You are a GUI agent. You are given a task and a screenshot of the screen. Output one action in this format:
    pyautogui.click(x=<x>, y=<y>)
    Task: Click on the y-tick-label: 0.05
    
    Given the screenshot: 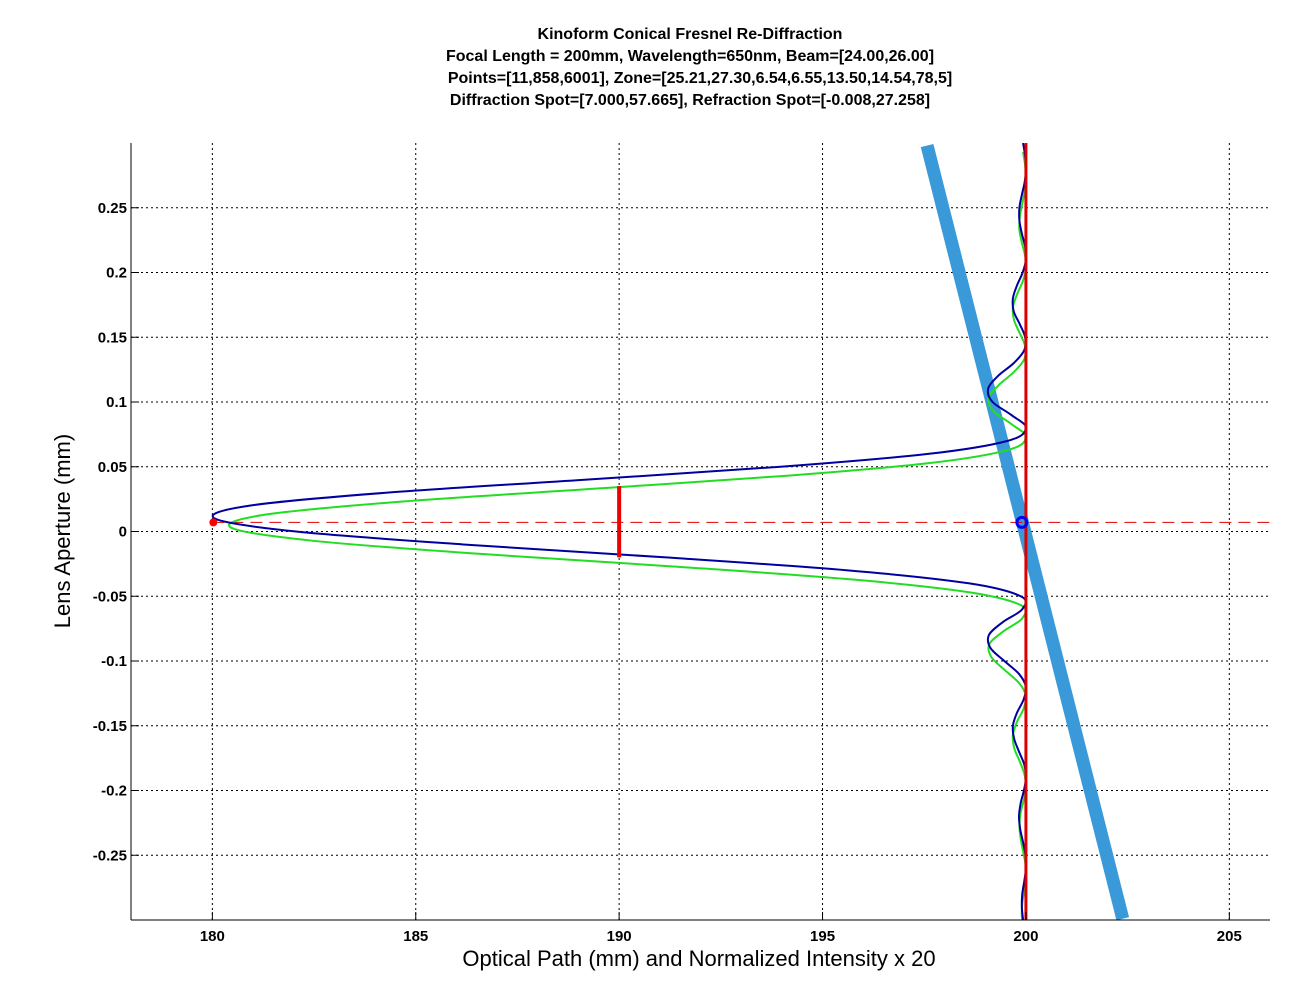 What is the action you would take?
    pyautogui.click(x=112, y=467)
    